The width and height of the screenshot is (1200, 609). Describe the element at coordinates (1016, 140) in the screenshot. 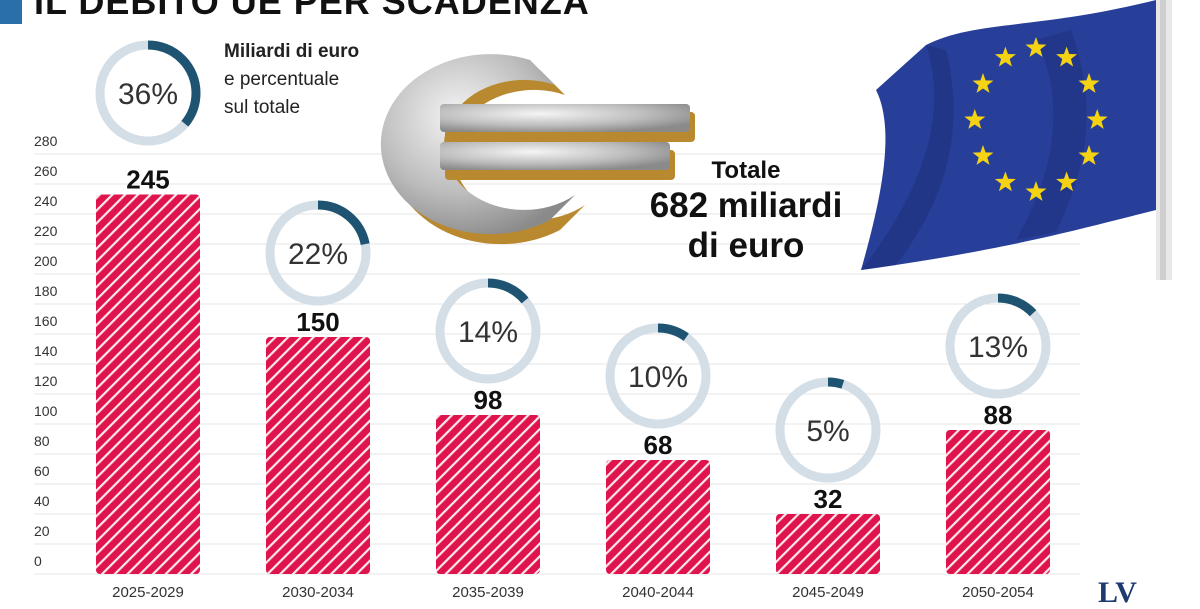

I see `eu-flag-image` at that location.